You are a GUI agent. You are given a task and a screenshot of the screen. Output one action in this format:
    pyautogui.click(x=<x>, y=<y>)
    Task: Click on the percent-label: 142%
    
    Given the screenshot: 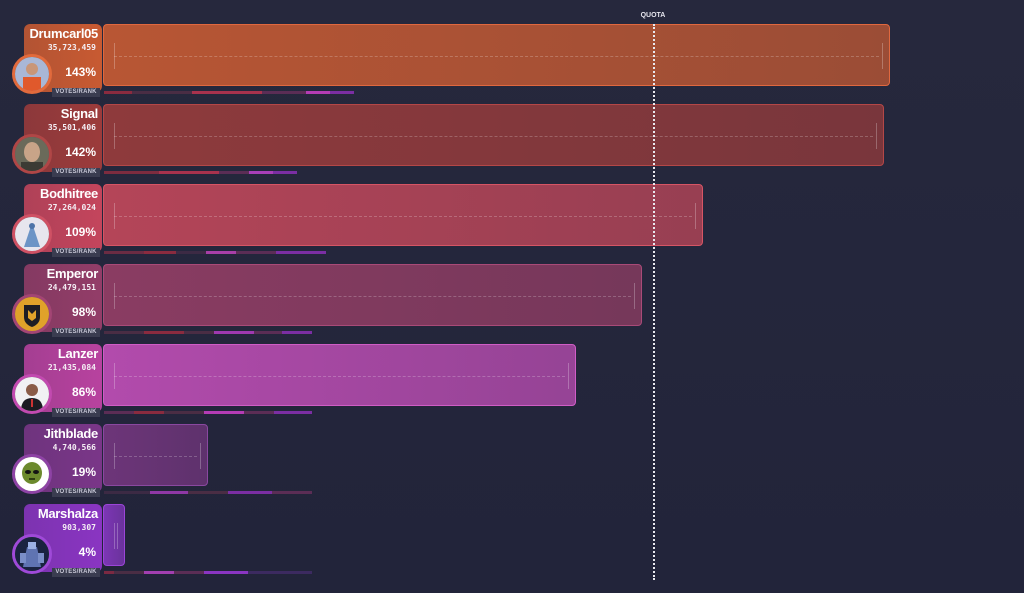 What is the action you would take?
    pyautogui.click(x=80, y=152)
    